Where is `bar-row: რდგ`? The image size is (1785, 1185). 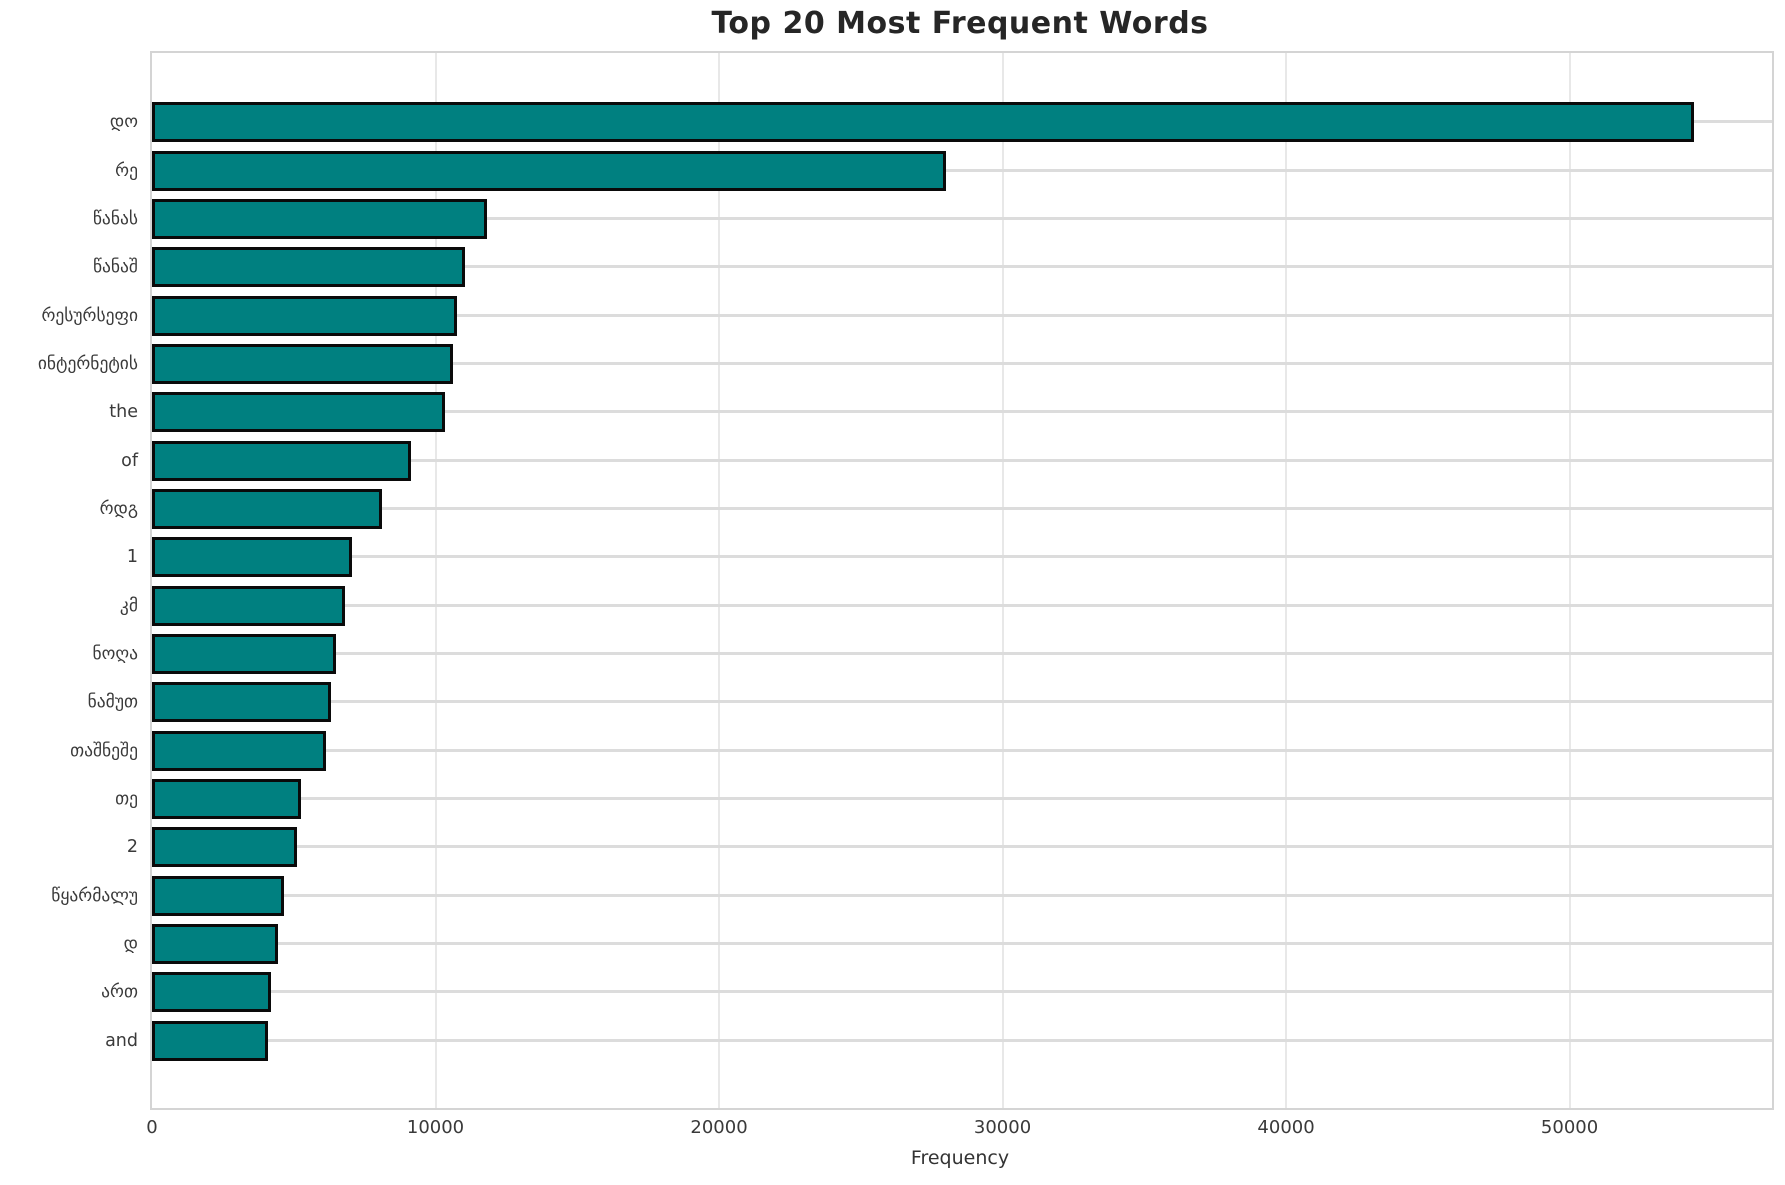
bar-row: რდგ is located at coordinates (936, 509).